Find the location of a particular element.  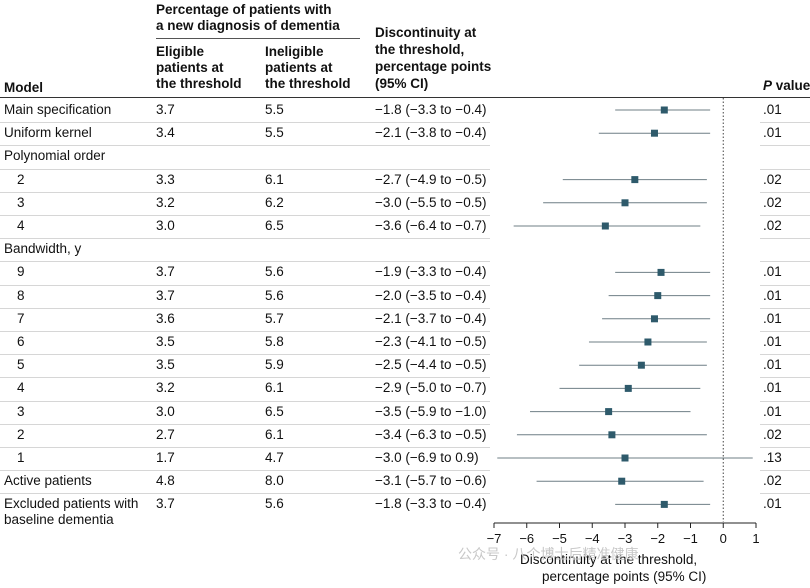

row-label: Excluded patients with is located at coordinates (71, 504).